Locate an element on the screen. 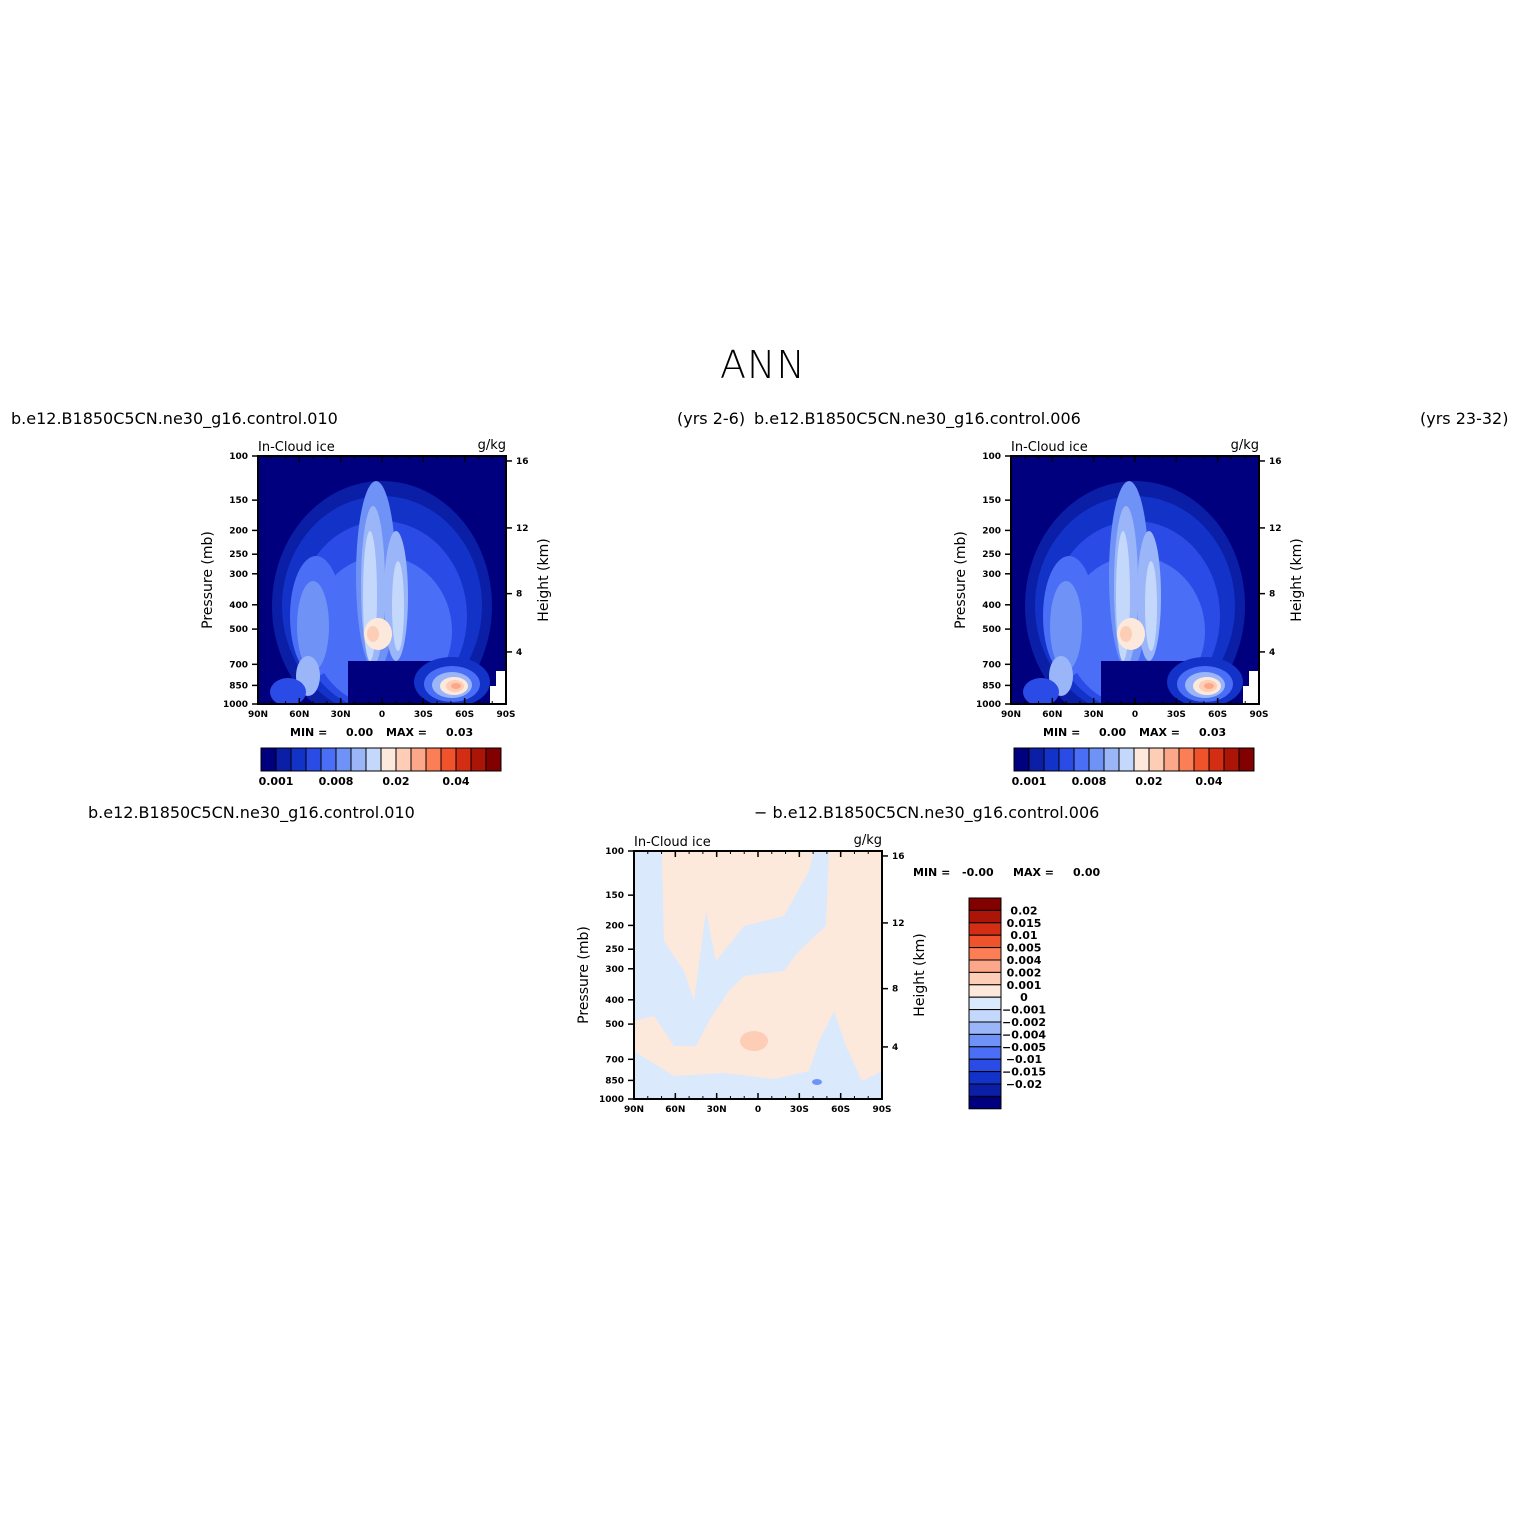  top-right-years: (yrs 23-32) is located at coordinates (1464, 418).